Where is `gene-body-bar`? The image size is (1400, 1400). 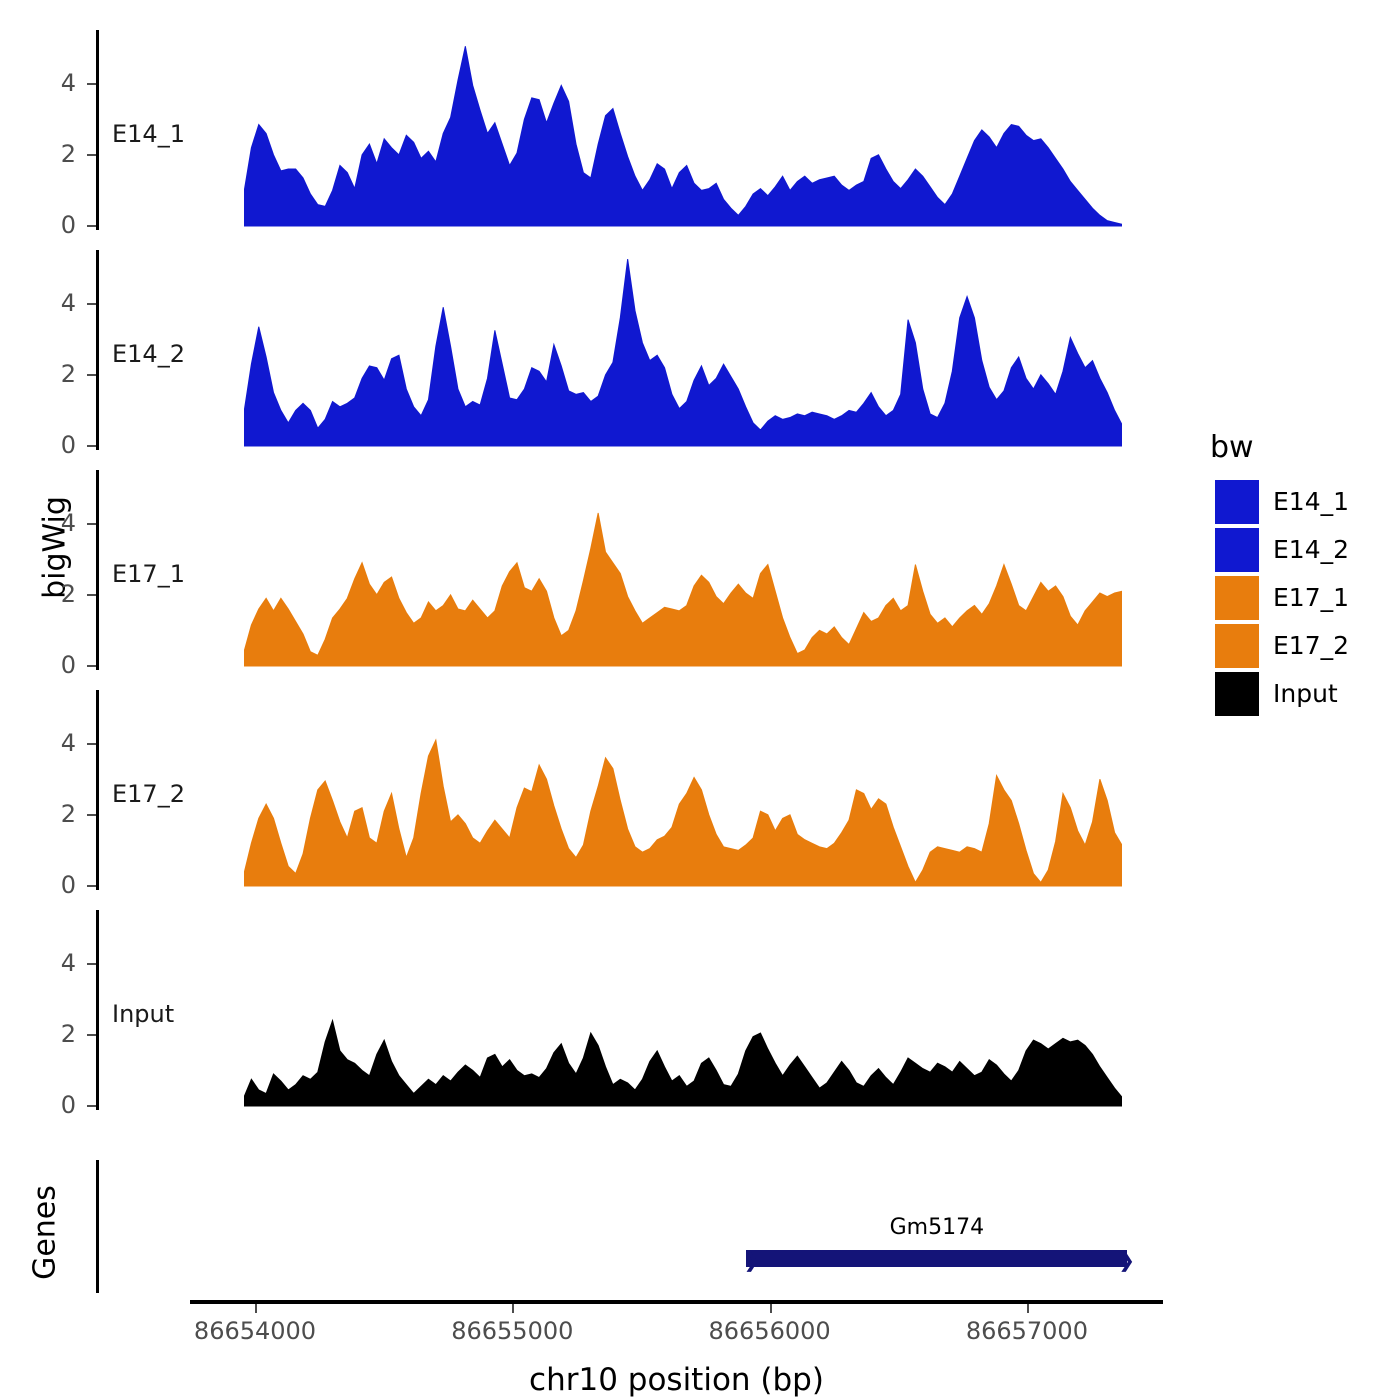 gene-body-bar is located at coordinates (937, 1258).